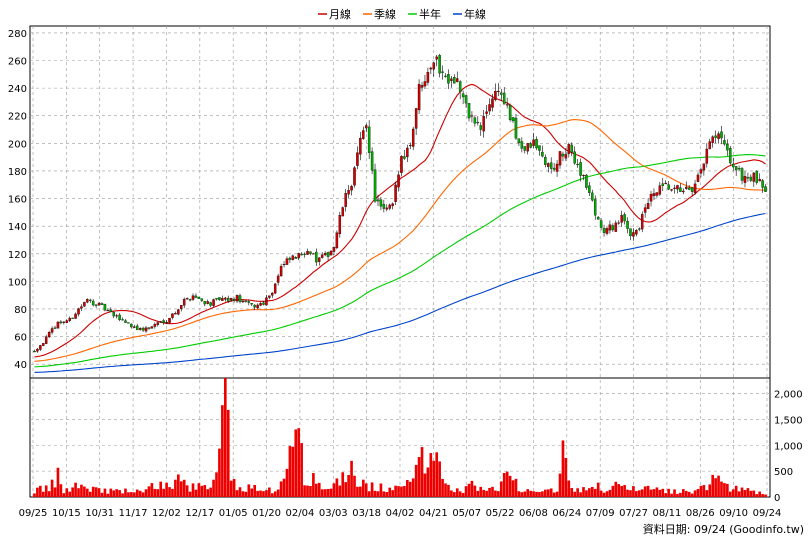  I want to click on legend-entry: 月線, so click(334, 14).